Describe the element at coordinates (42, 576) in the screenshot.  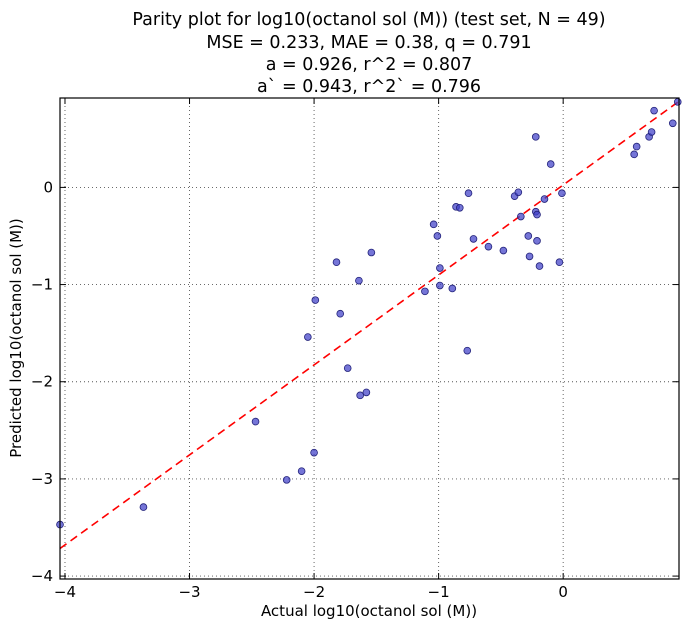
I see `y-tick-label: −4` at that location.